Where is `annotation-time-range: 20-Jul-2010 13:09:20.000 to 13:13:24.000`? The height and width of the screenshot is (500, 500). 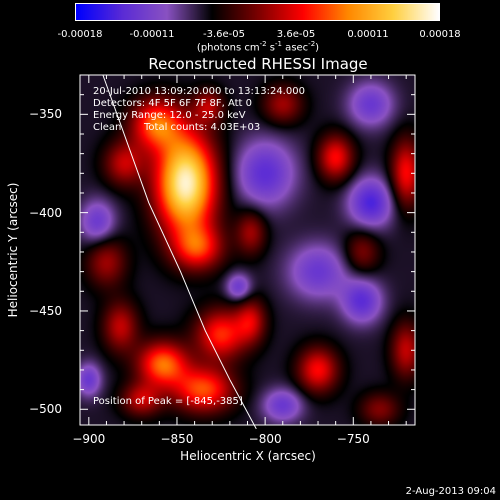
annotation-time-range: 20-Jul-2010 13:09:20.000 to 13:13:24.000 is located at coordinates (199, 91).